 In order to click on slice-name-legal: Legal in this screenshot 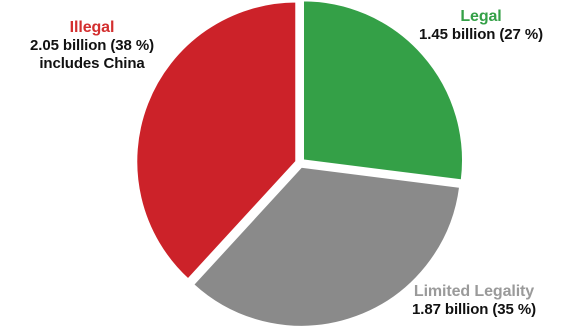, I will do `click(481, 16)`.